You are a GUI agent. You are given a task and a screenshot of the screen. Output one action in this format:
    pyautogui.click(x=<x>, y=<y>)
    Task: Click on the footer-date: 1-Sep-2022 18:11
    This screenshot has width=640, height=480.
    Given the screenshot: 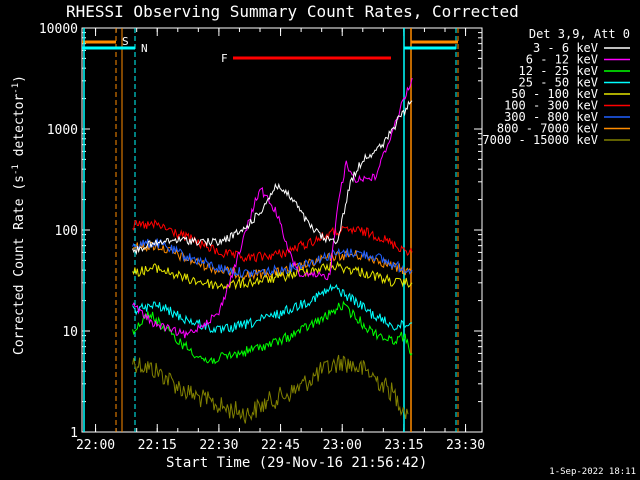 What is the action you would take?
    pyautogui.click(x=592, y=472)
    